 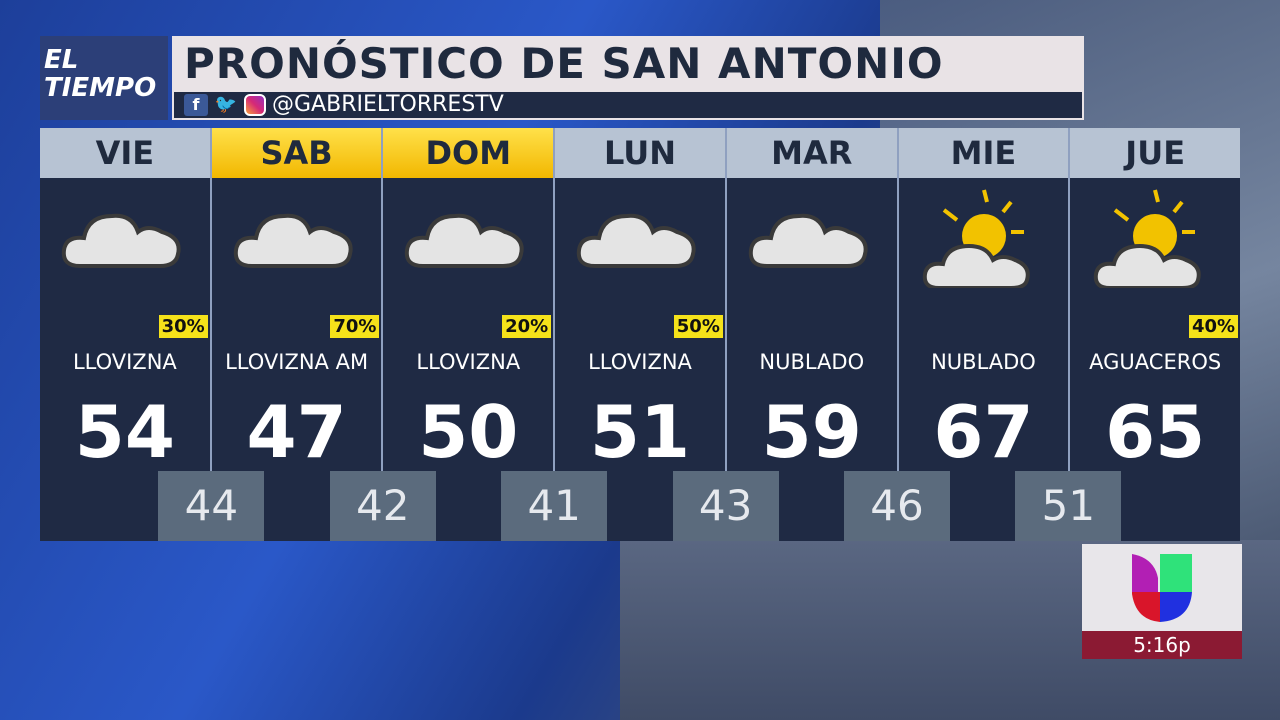 What do you see at coordinates (469, 334) in the screenshot?
I see `day-column: DOM 20% LLOVIZNA 50` at bounding box center [469, 334].